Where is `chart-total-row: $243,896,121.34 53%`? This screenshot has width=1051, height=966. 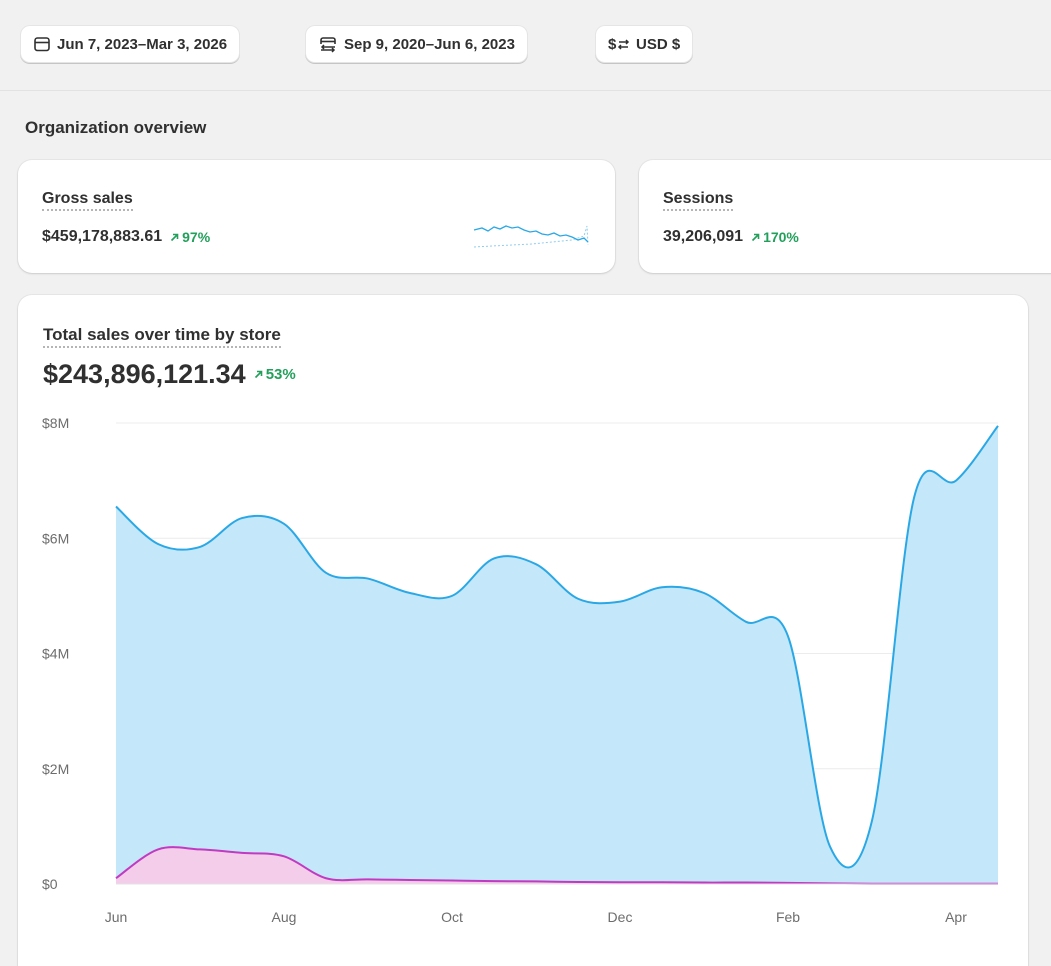 chart-total-row: $243,896,121.34 53% is located at coordinates (169, 374).